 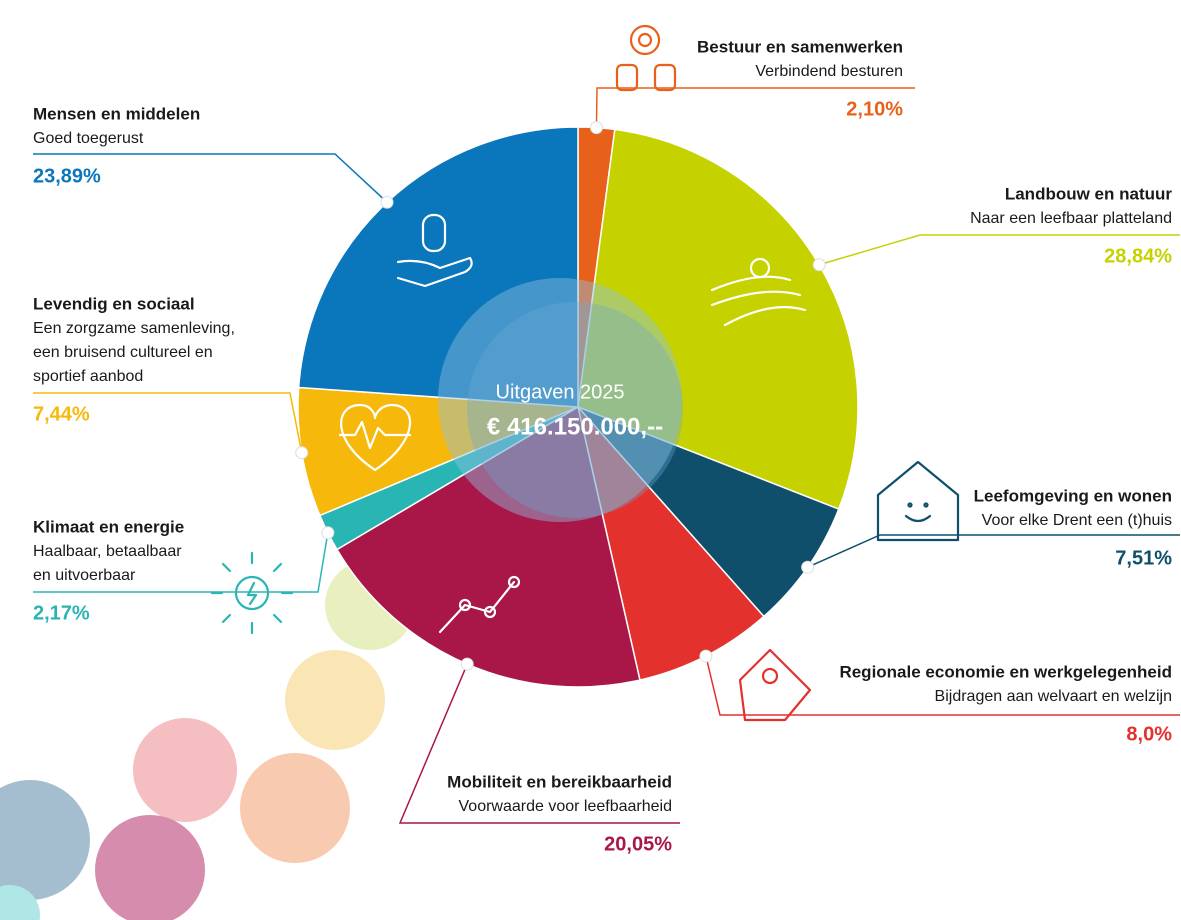 I want to click on category-subtitle: Goed toegerust, so click(x=88, y=138).